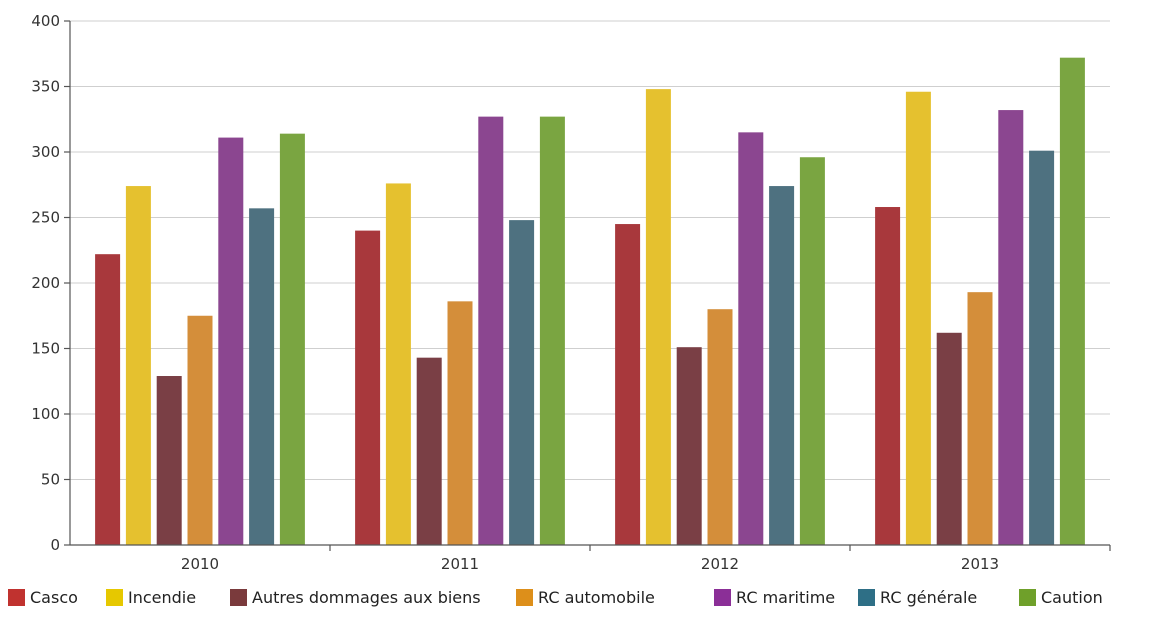 Image resolution: width=1150 pixels, height=619 pixels. I want to click on y-tick-label: 100, so click(45, 414).